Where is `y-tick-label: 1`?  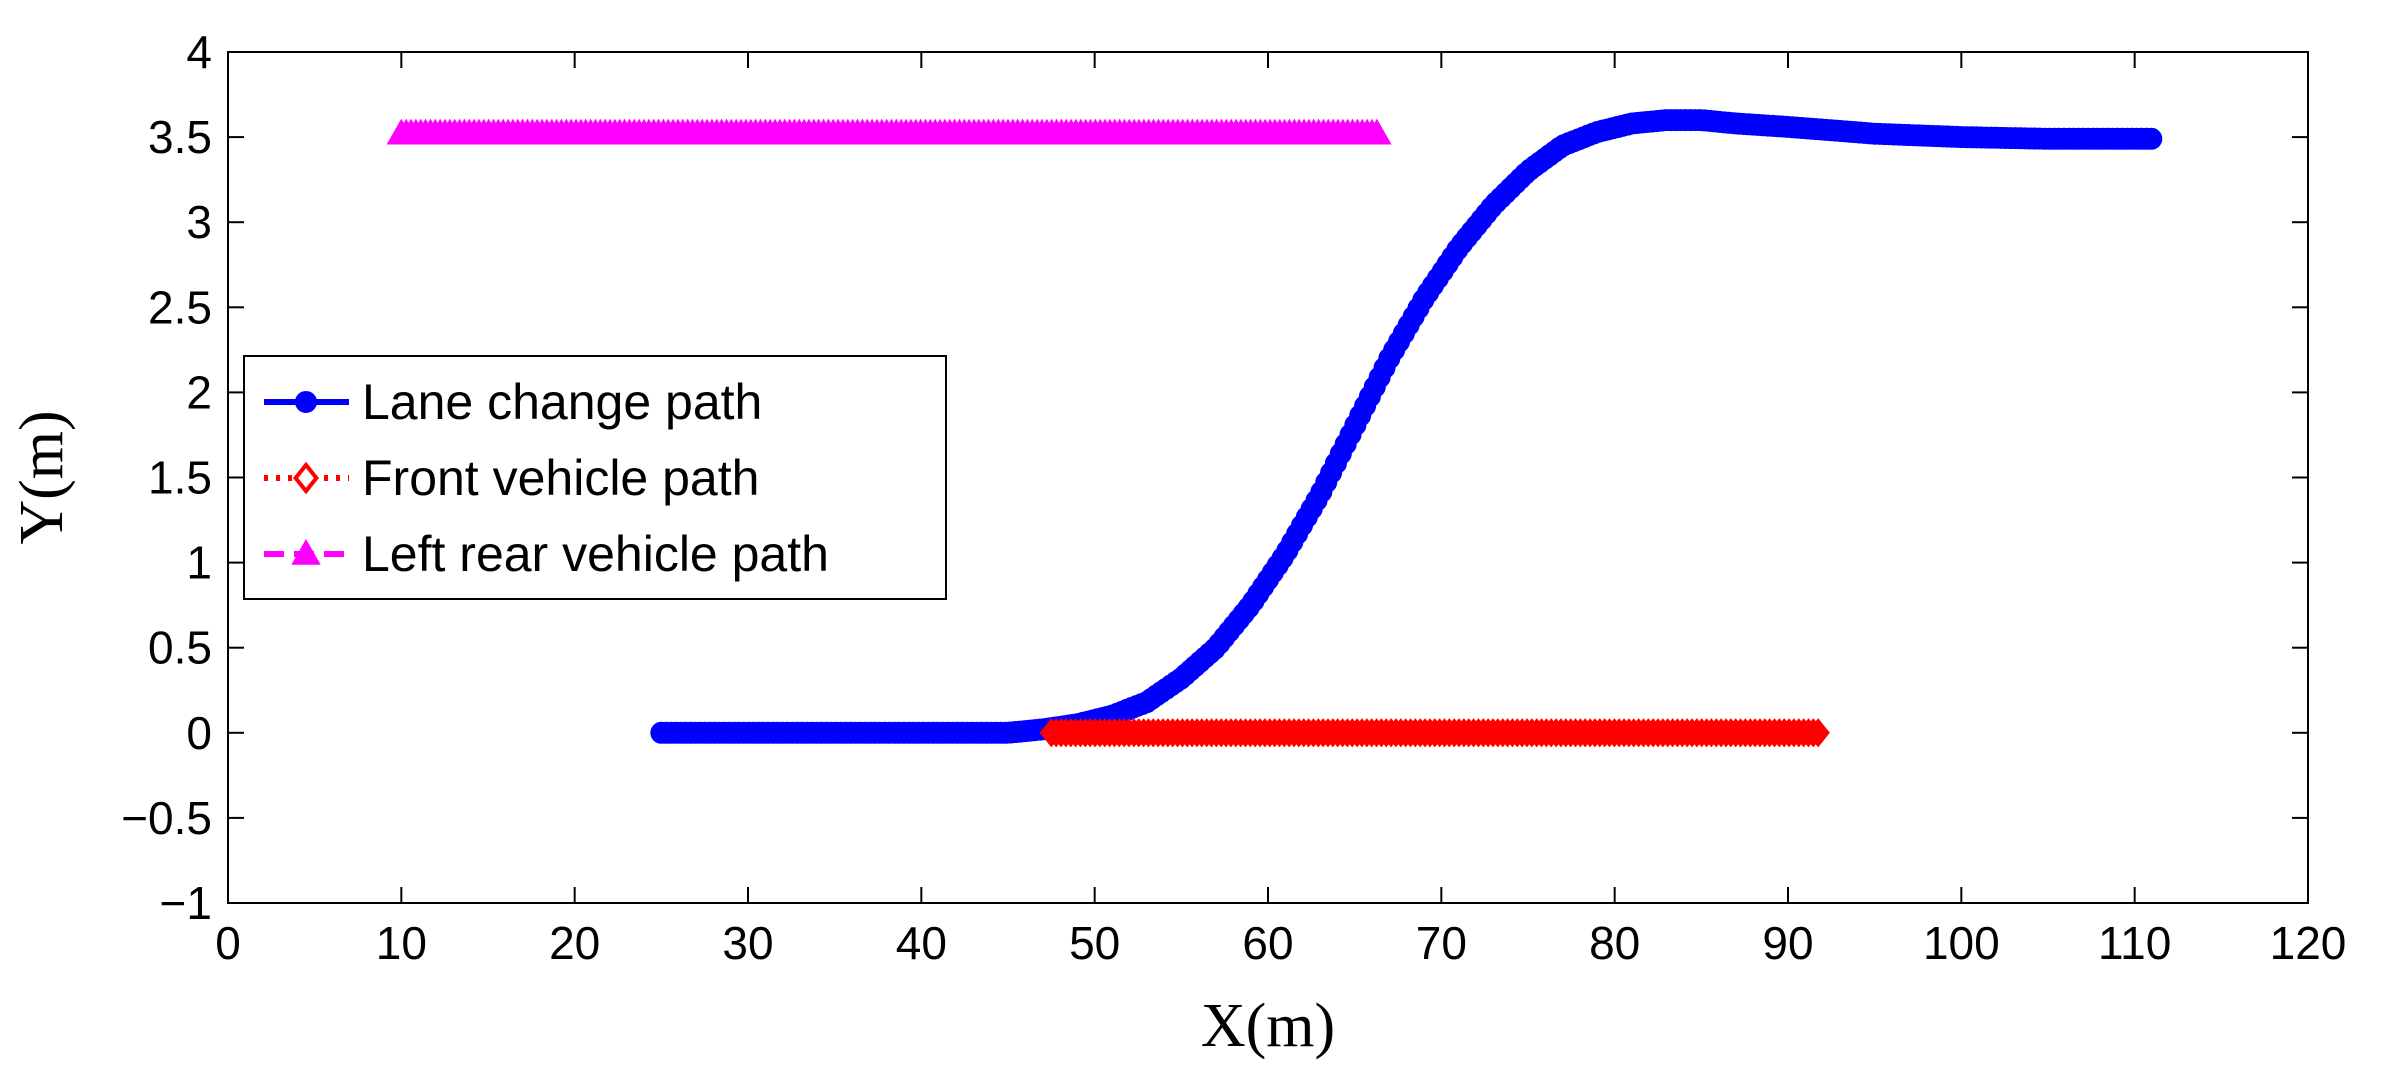 y-tick-label: 1 is located at coordinates (199, 563).